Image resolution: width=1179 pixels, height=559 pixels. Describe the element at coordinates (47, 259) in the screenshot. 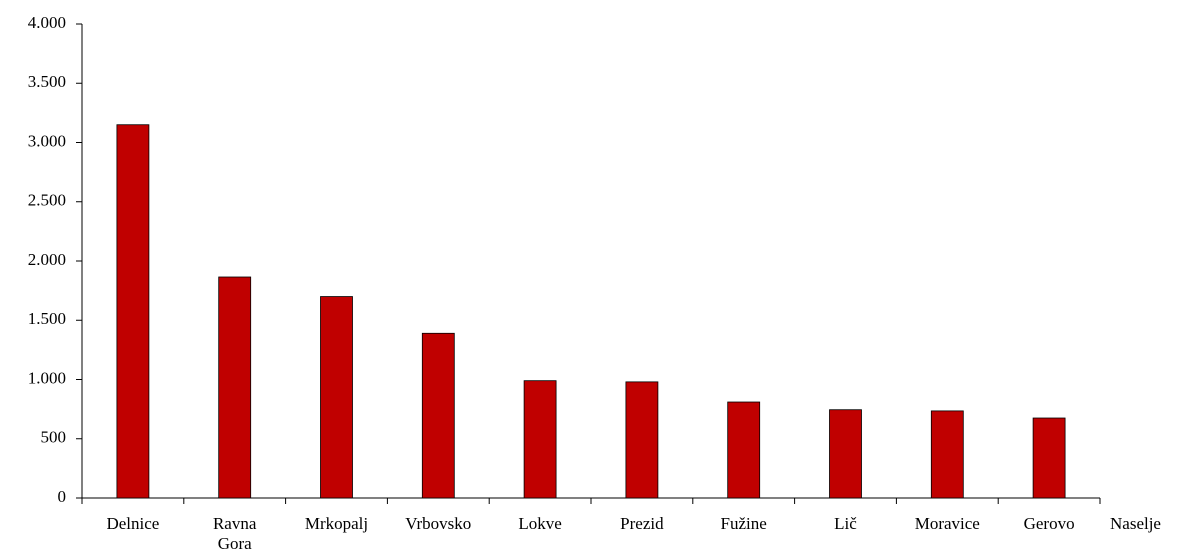

I see `y-tick-label: 2.000` at that location.